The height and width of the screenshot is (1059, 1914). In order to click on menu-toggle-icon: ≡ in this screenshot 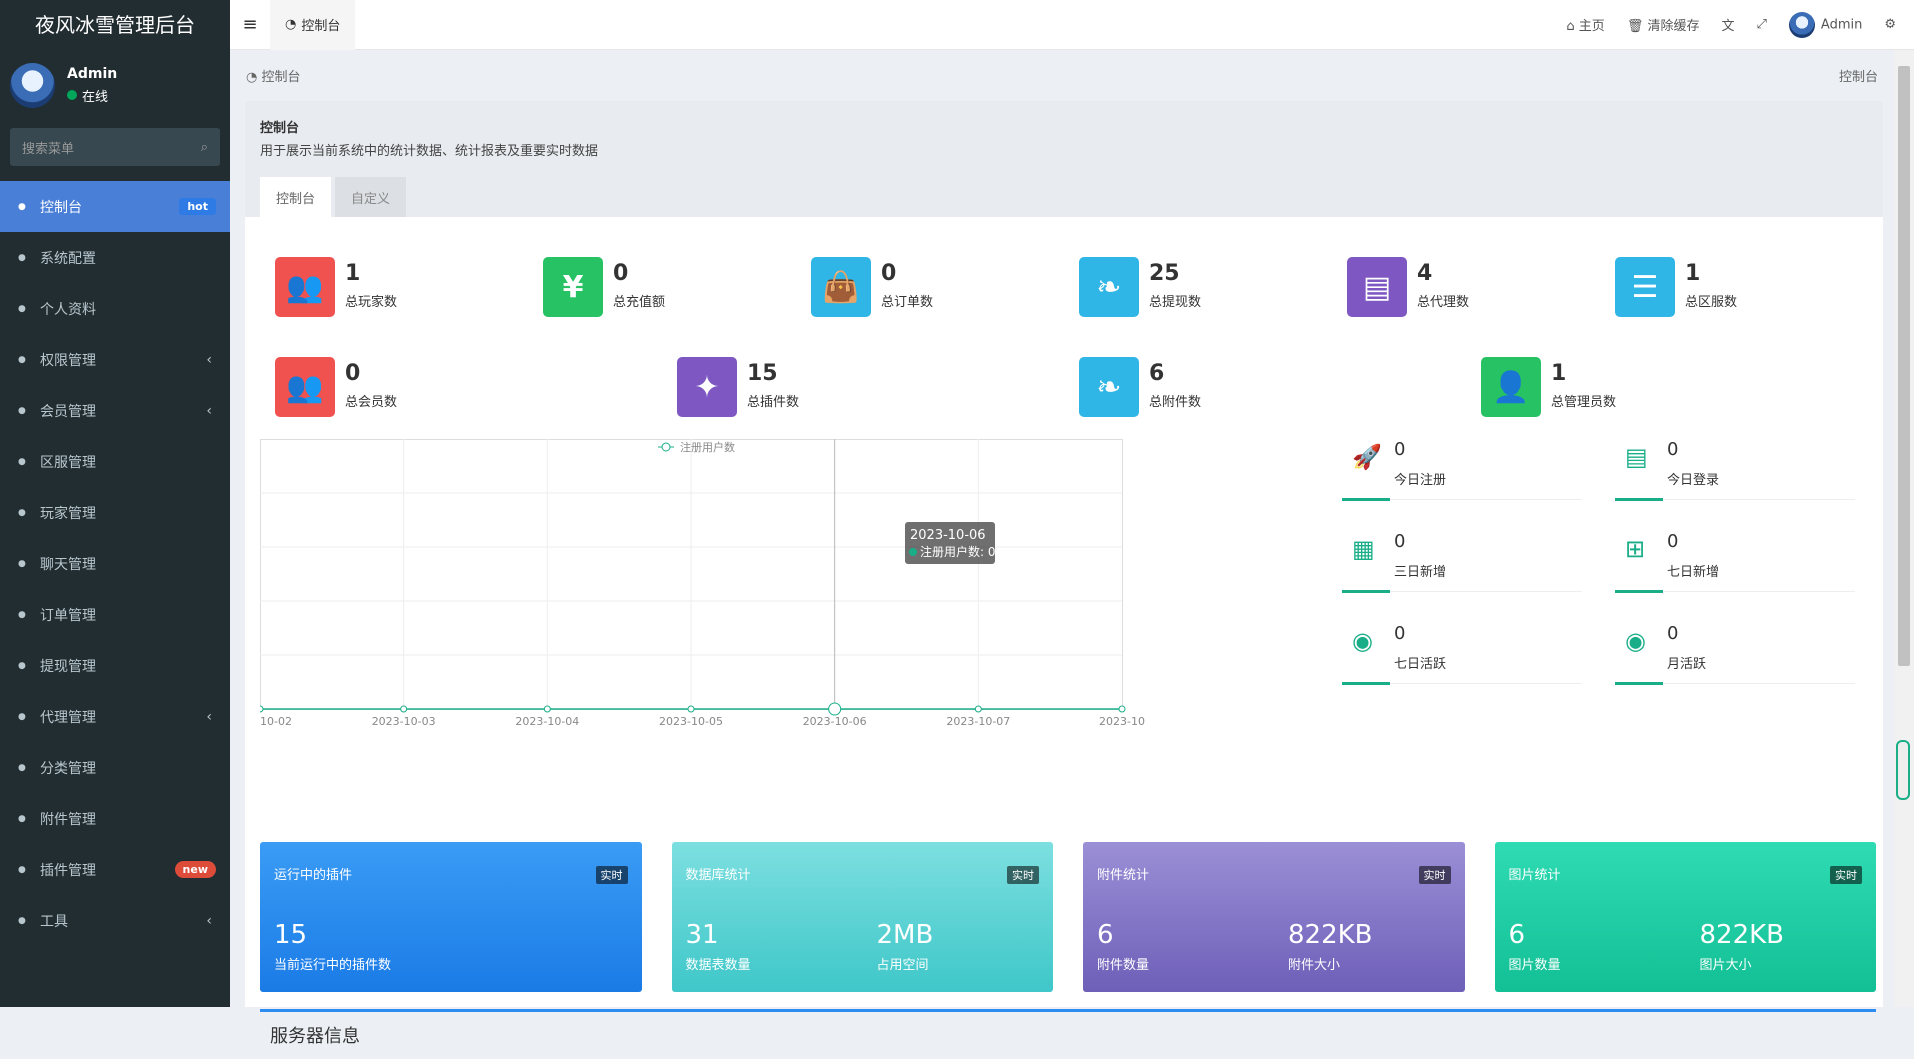, I will do `click(250, 24)`.